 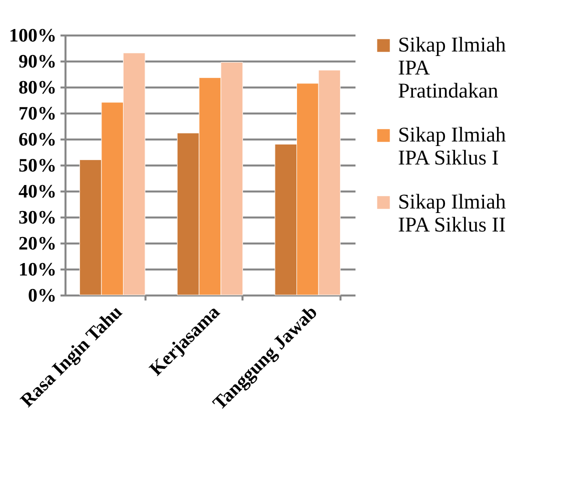 I want to click on y-tick-label: 30%, so click(x=37, y=218).